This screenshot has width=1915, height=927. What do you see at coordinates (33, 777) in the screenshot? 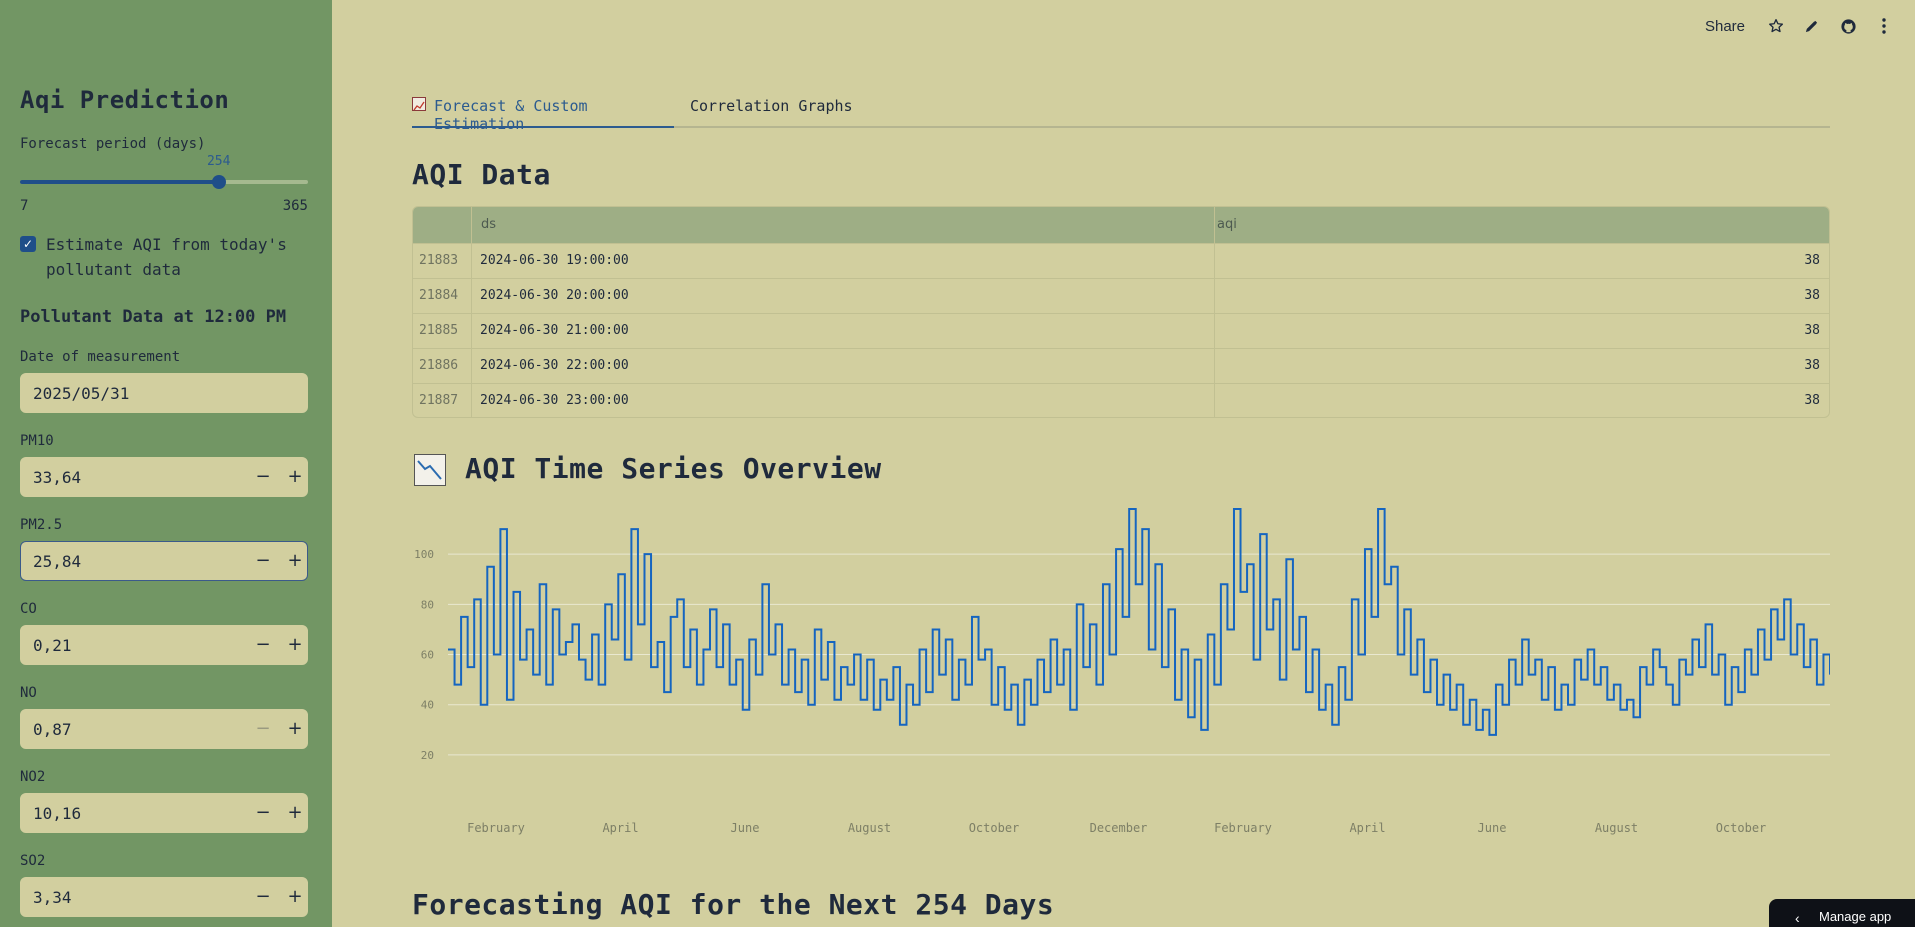
I see `no2-label: NO2` at bounding box center [33, 777].